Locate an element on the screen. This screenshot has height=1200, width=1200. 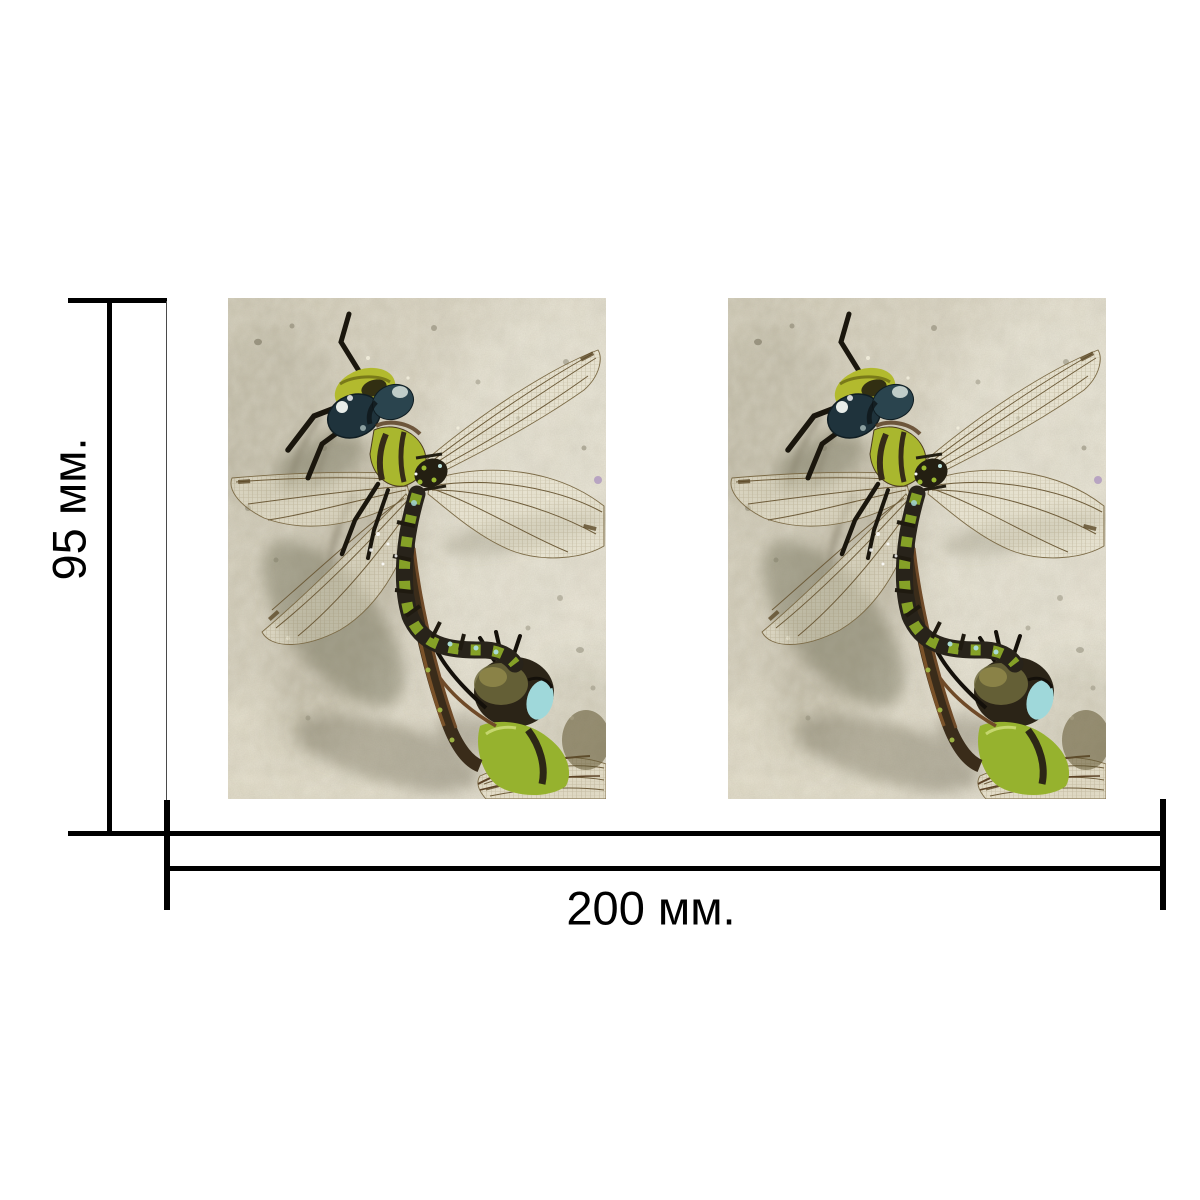
height-dimension-label: 95 мм. is located at coordinates (69, 509).